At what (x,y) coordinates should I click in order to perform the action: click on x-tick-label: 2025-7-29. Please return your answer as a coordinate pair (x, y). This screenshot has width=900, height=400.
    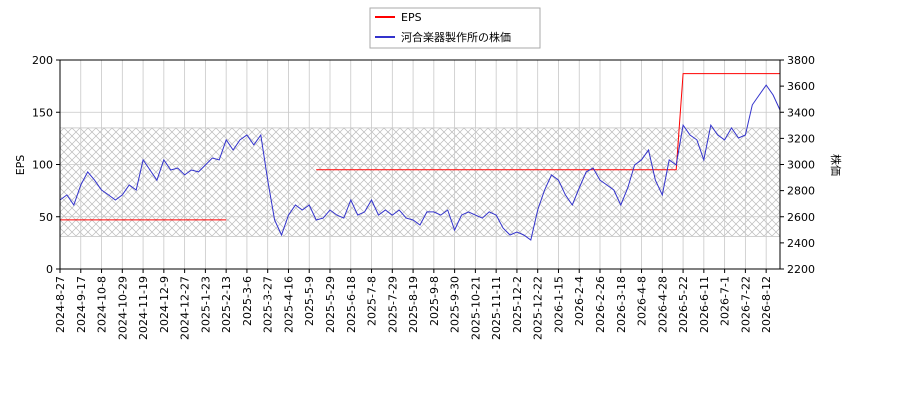
    Looking at the image, I should click on (392, 304).